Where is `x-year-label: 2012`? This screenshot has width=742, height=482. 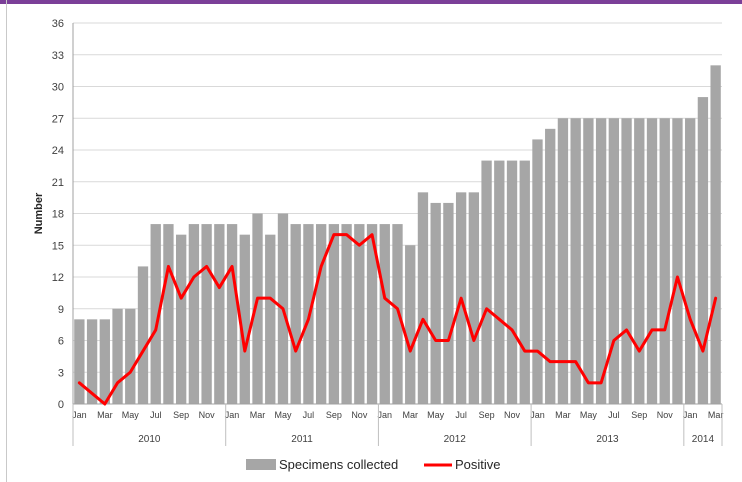
x-year-label: 2012 is located at coordinates (455, 439).